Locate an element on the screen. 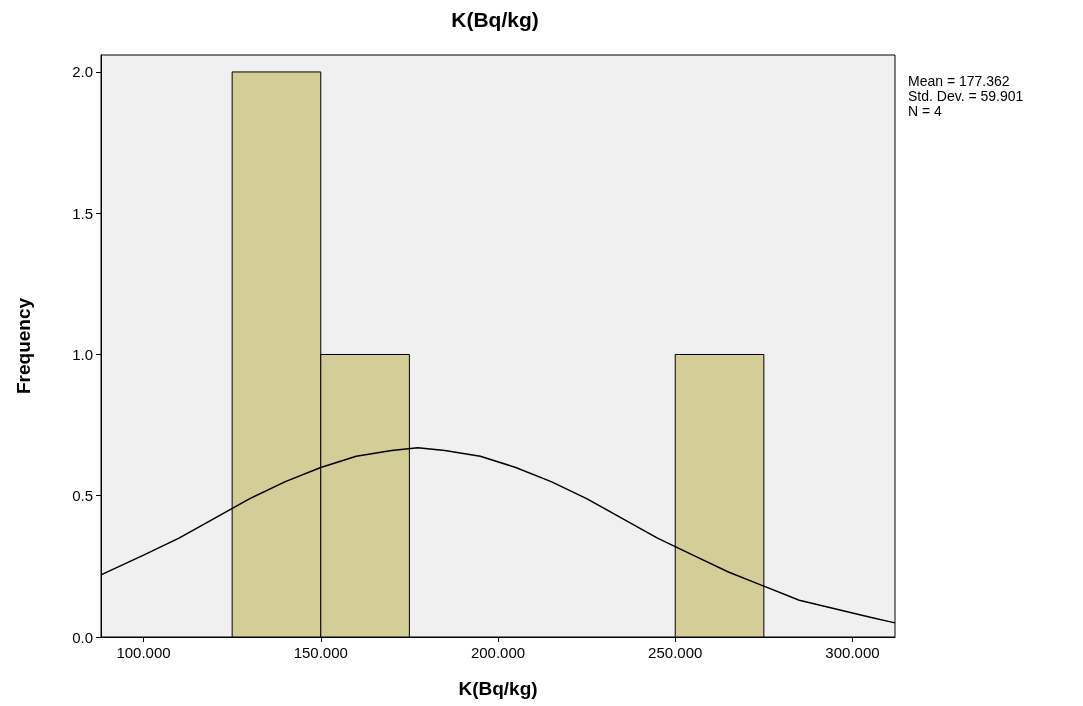  x-tick-label: 300.000 is located at coordinates (852, 652).